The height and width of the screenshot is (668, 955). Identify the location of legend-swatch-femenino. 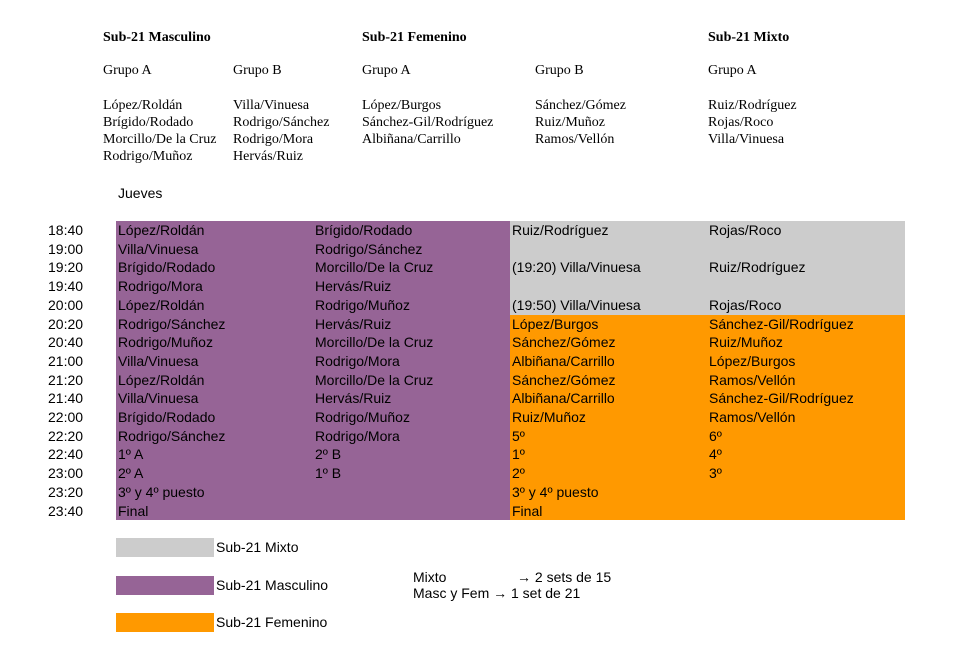
(165, 622).